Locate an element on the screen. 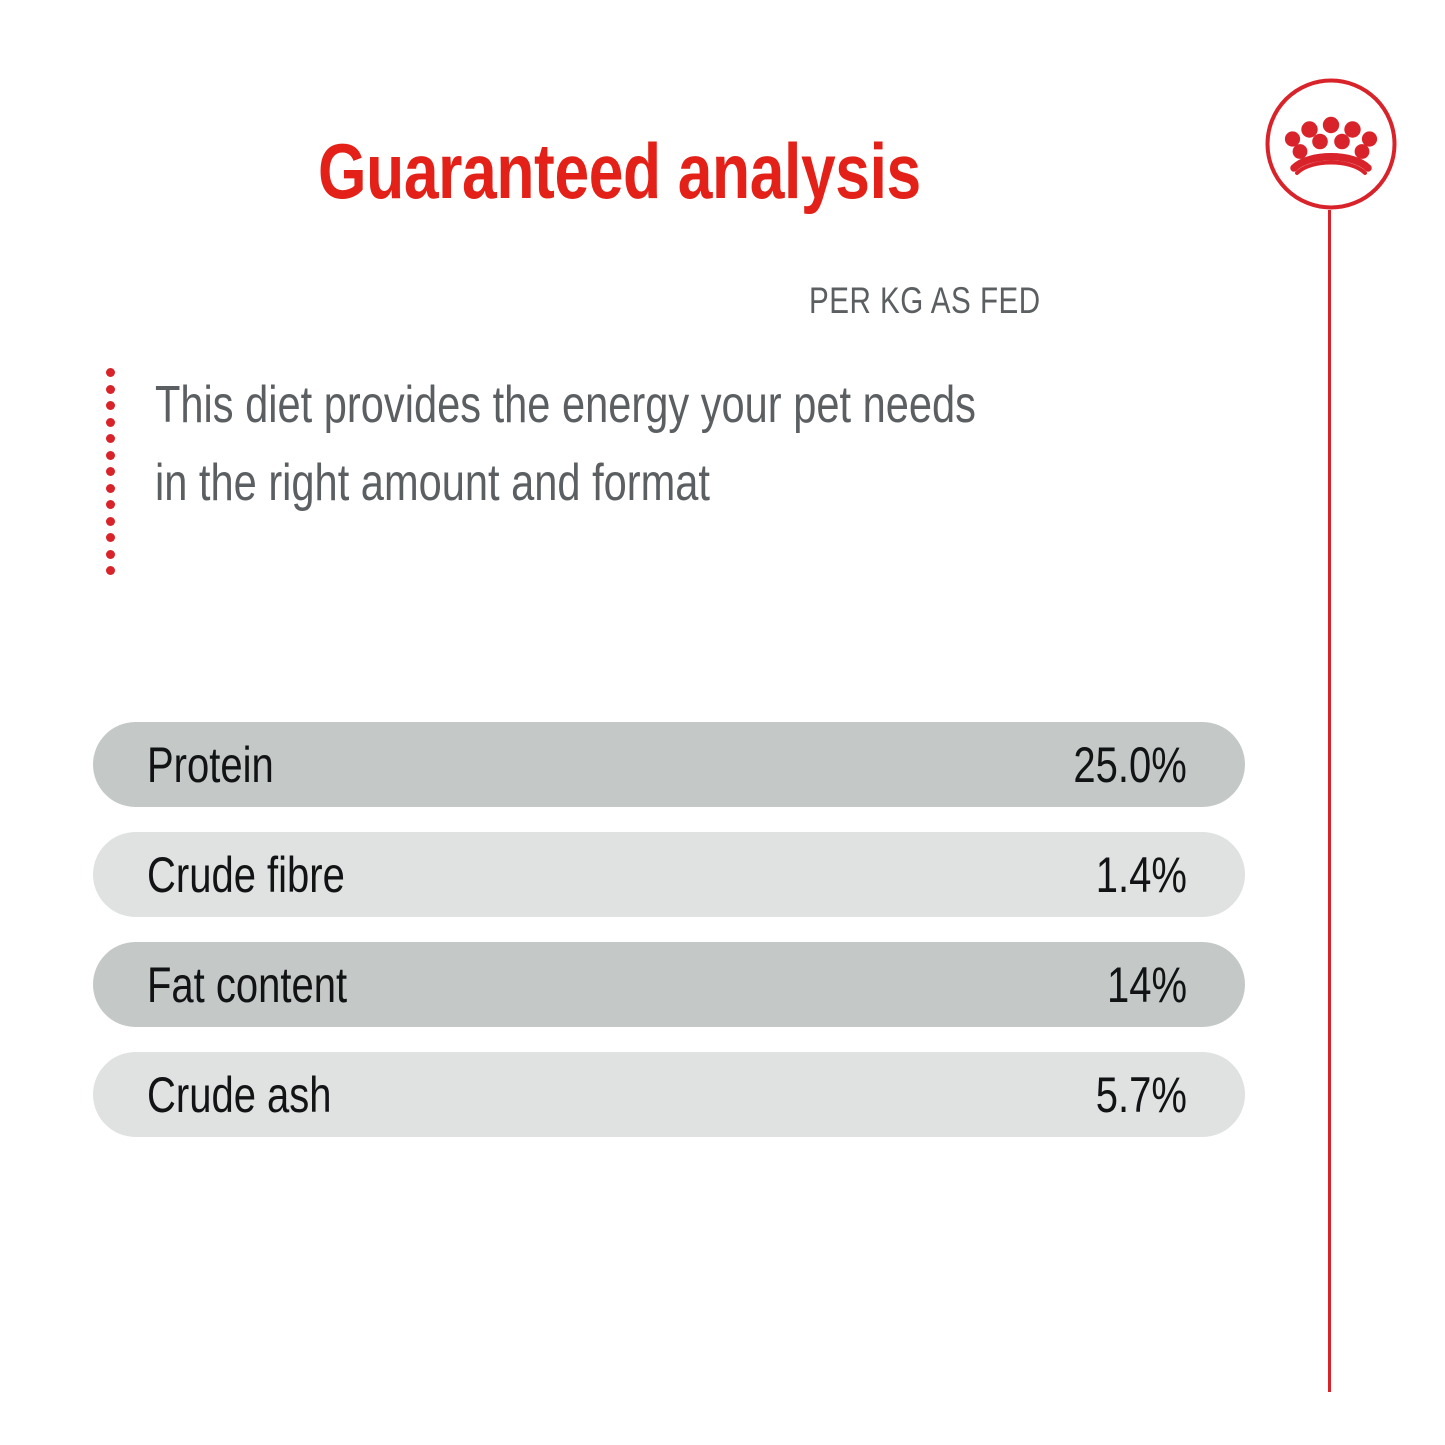 The image size is (1445, 1445). analysis-row-label: Crude ash is located at coordinates (239, 1094).